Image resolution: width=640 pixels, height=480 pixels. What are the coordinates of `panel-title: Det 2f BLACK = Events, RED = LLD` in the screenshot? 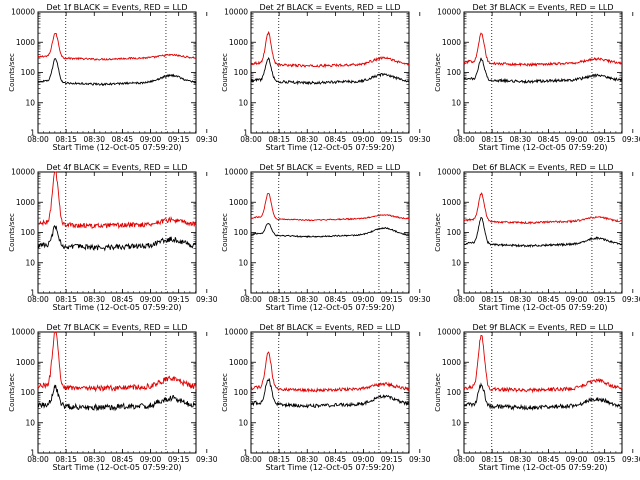 It's located at (329, 7).